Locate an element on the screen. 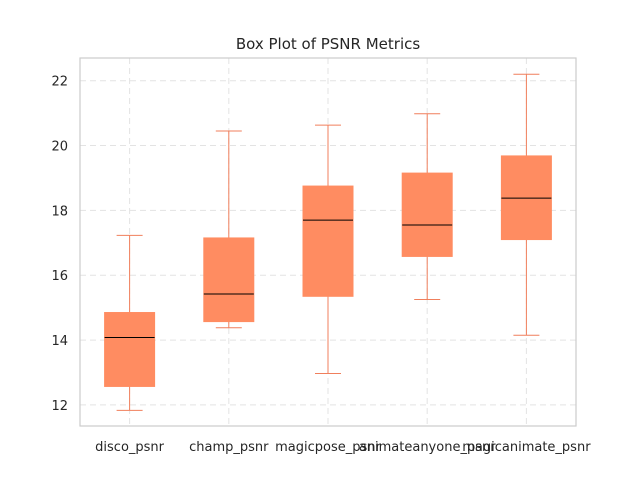  box-magicpose_psnr is located at coordinates (328, 249).